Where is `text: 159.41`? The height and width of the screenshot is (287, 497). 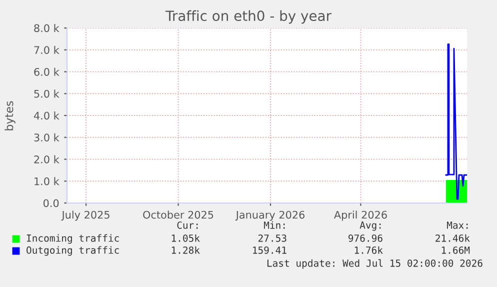 text: 159.41 is located at coordinates (269, 250).